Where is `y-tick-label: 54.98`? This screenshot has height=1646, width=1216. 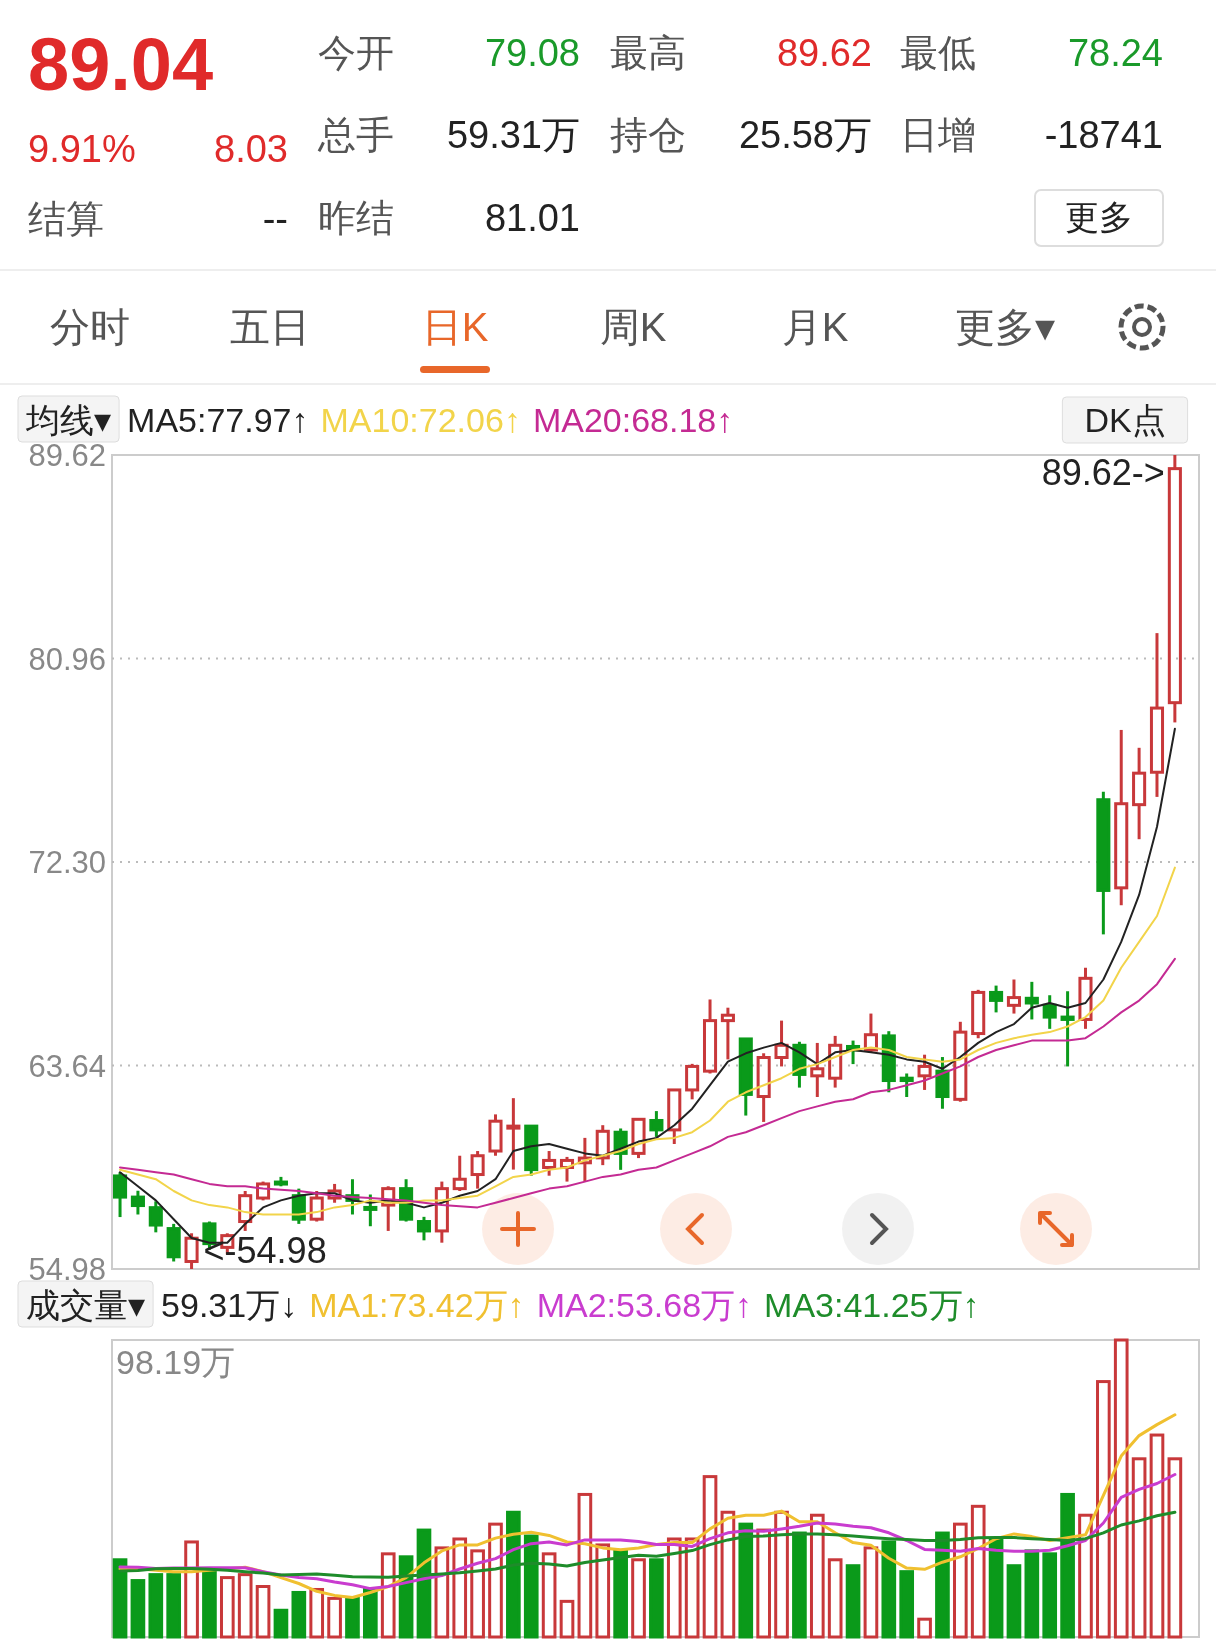
y-tick-label: 54.98 is located at coordinates (67, 1269).